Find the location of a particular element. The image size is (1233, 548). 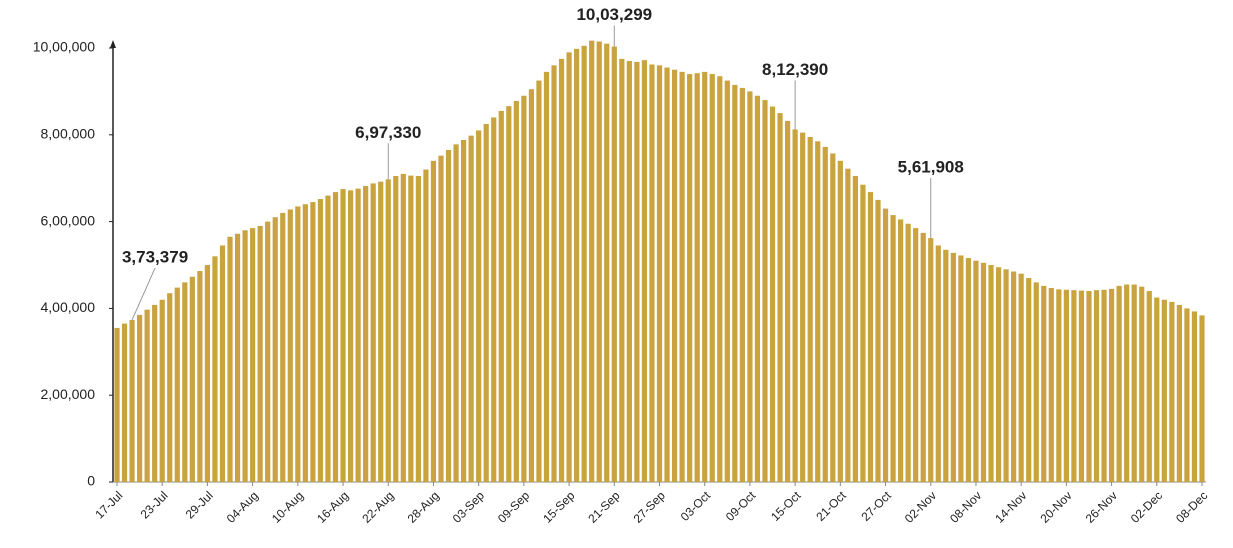

x-tick-label: 20-Nov is located at coordinates (1055, 506).